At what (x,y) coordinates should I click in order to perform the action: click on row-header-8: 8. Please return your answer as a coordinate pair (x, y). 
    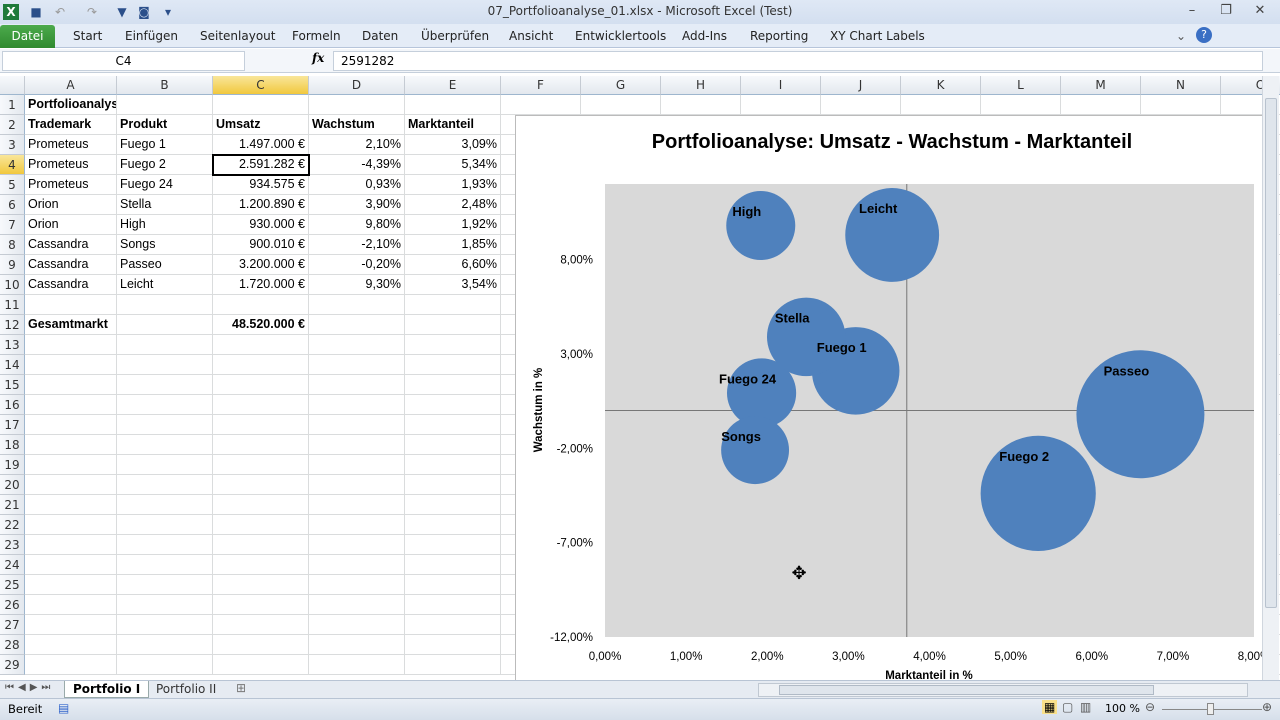
    Looking at the image, I should click on (12, 245).